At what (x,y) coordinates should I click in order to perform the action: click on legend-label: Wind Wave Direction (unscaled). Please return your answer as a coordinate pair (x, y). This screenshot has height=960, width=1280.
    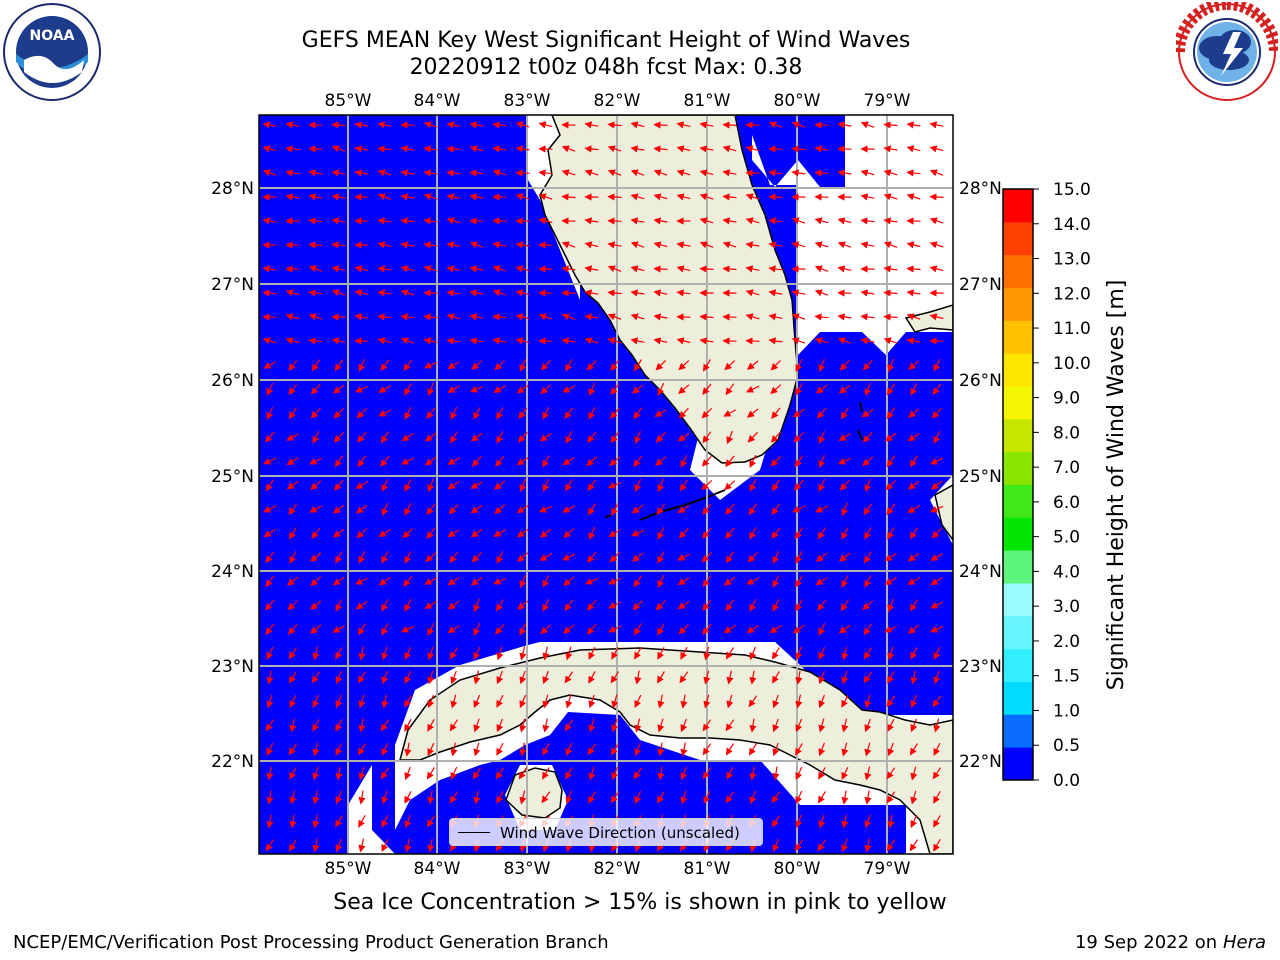
    Looking at the image, I should click on (620, 833).